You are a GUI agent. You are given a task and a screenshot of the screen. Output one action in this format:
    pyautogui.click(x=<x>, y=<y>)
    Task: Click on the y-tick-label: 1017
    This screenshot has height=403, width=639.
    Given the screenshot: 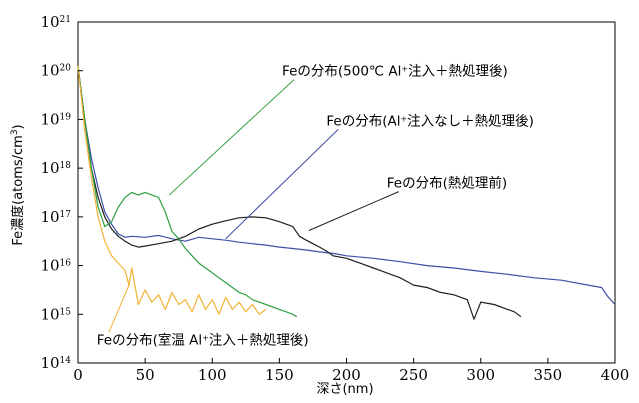 What is the action you would take?
    pyautogui.click(x=55, y=217)
    